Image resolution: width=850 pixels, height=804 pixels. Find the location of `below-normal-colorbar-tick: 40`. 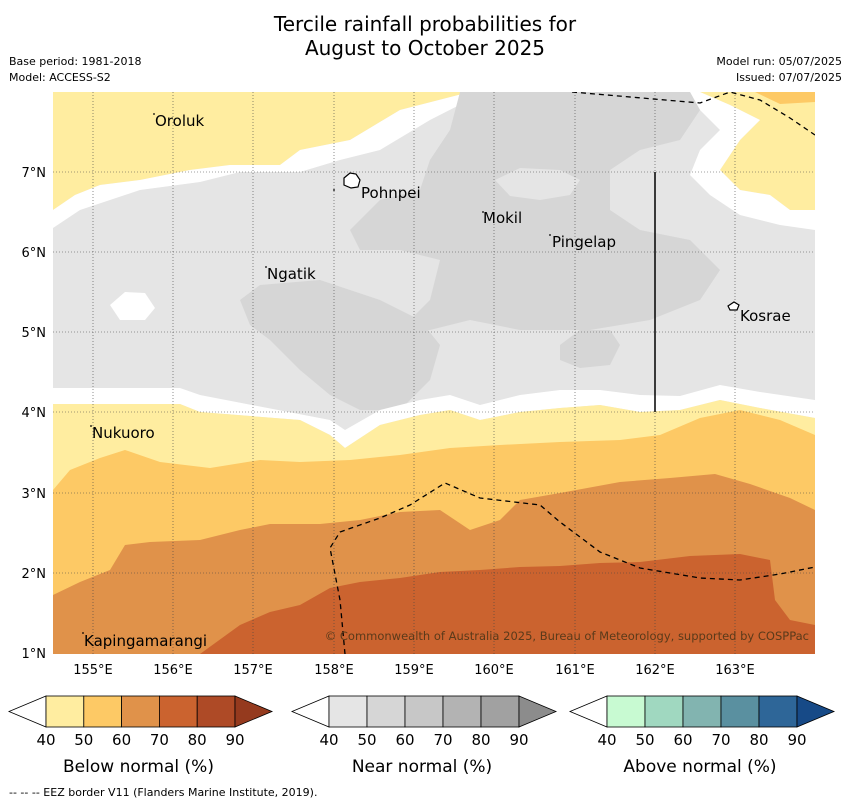

below-normal-colorbar-tick: 40 is located at coordinates (45, 740).